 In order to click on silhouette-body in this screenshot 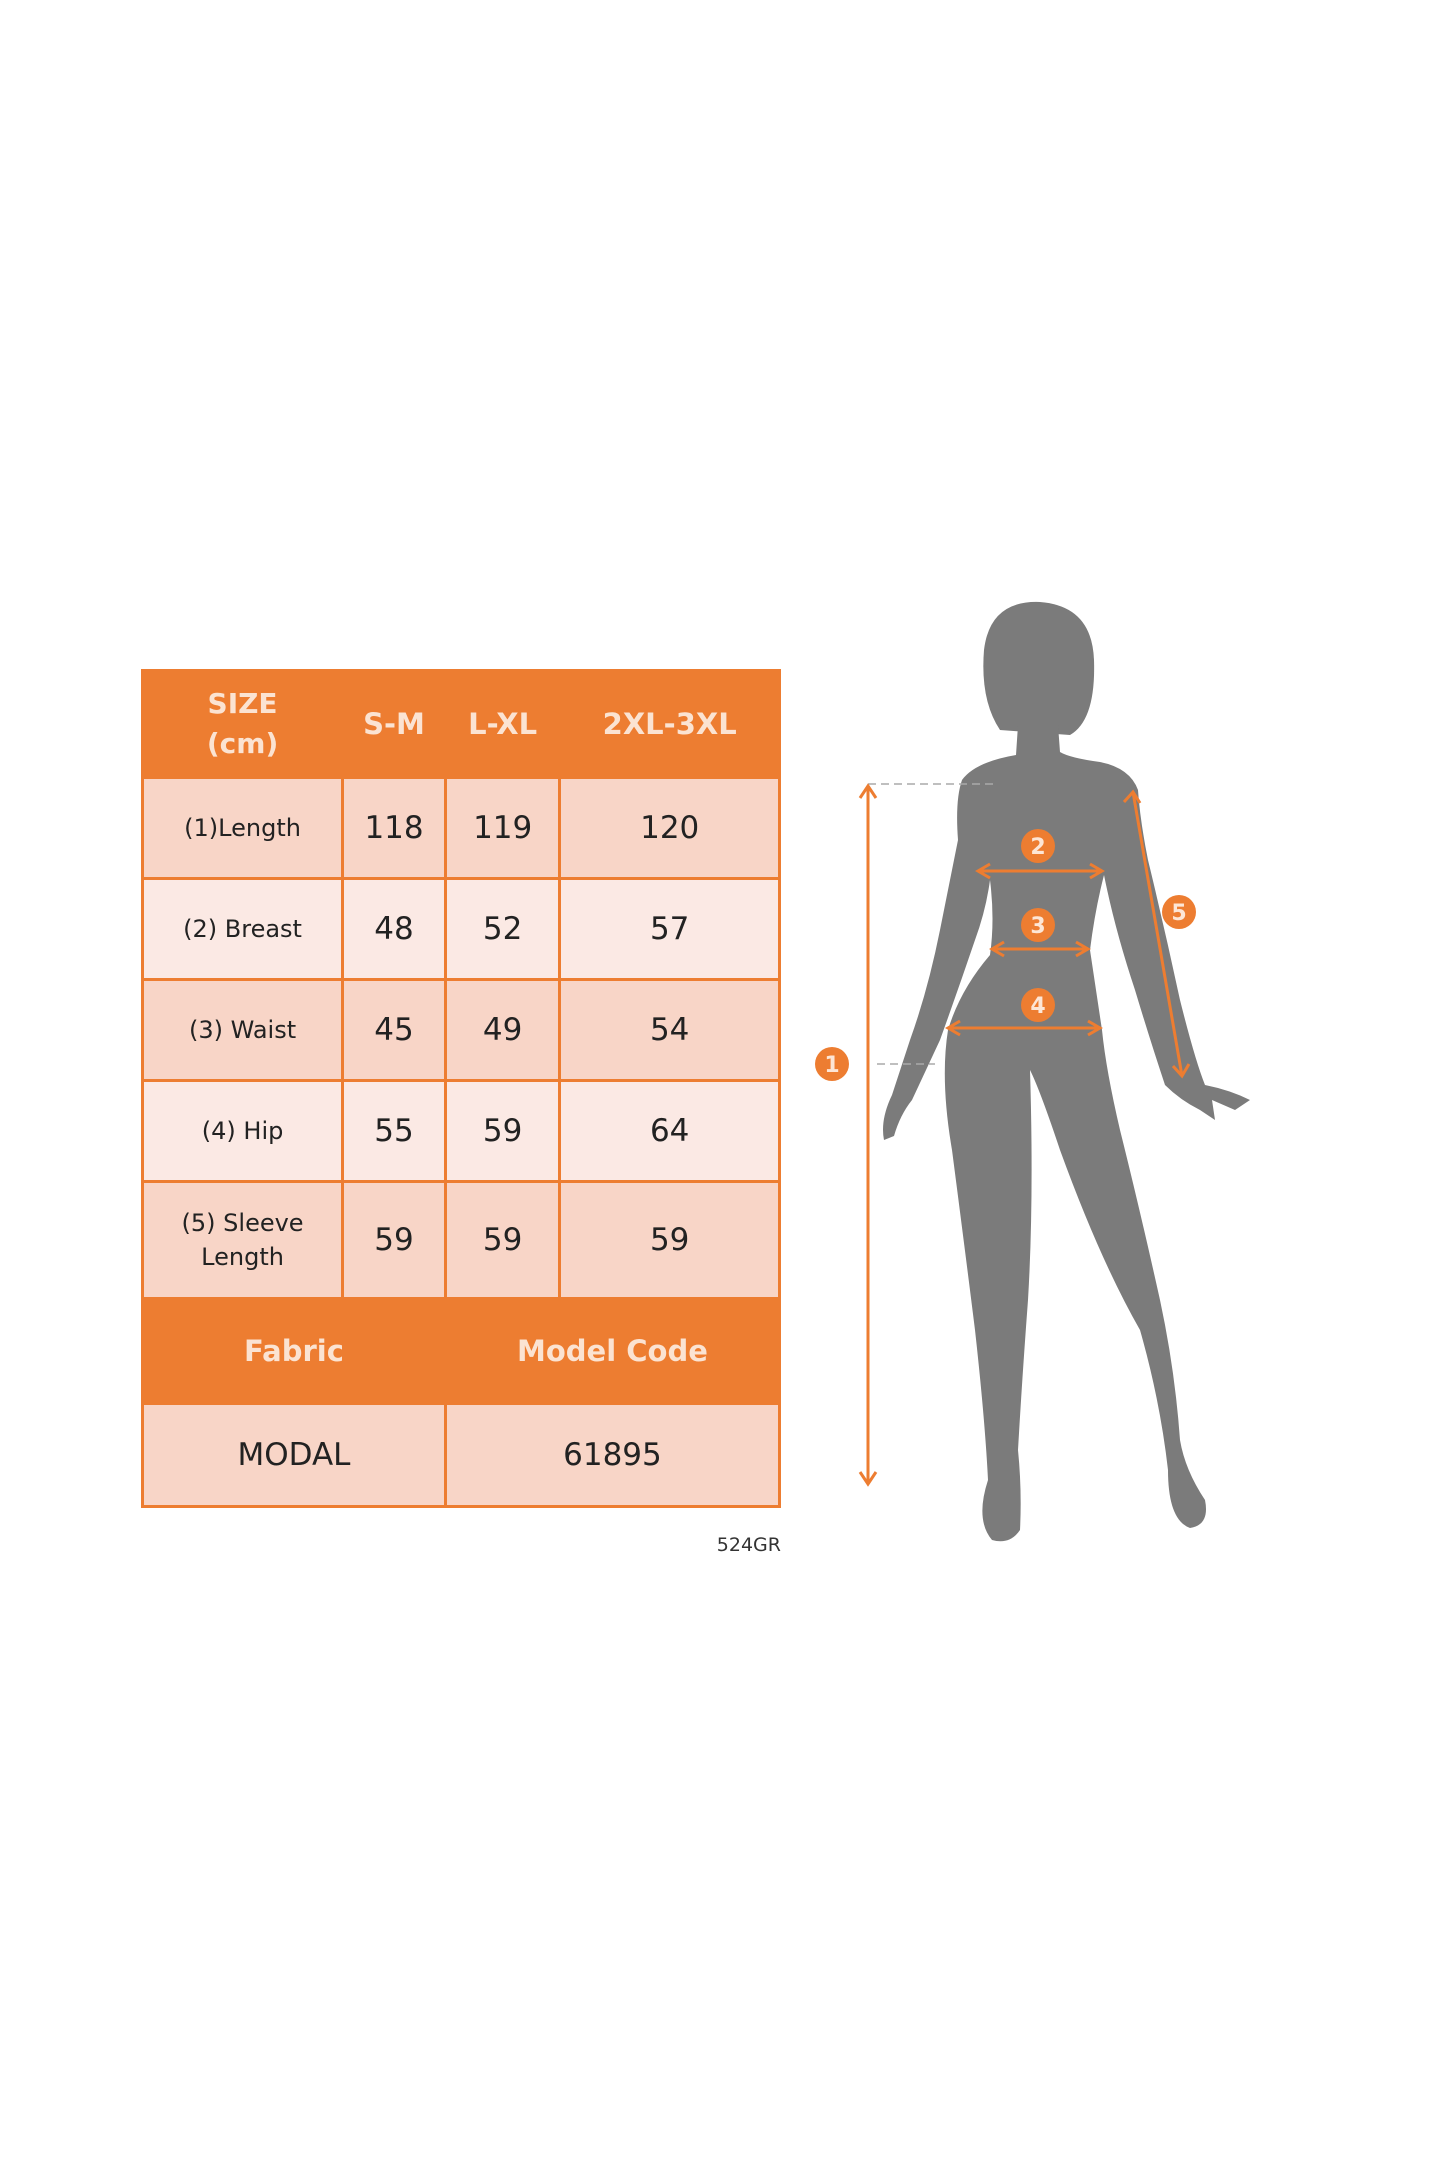, I will do `click(1066, 1133)`.